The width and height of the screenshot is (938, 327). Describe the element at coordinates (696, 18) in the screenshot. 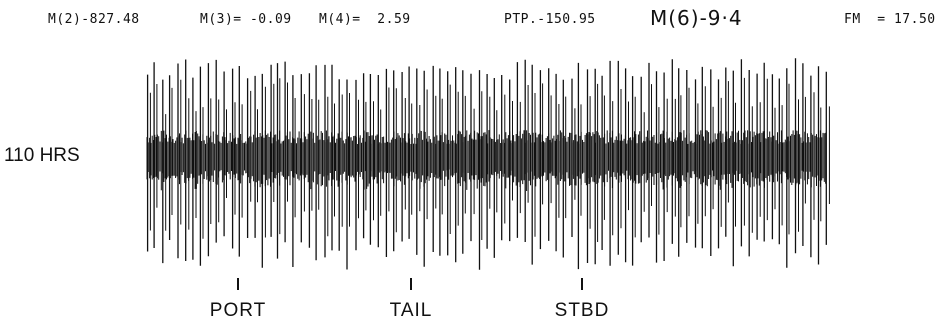

I see `stat-m6-handwritten: M(6)-9·4` at that location.